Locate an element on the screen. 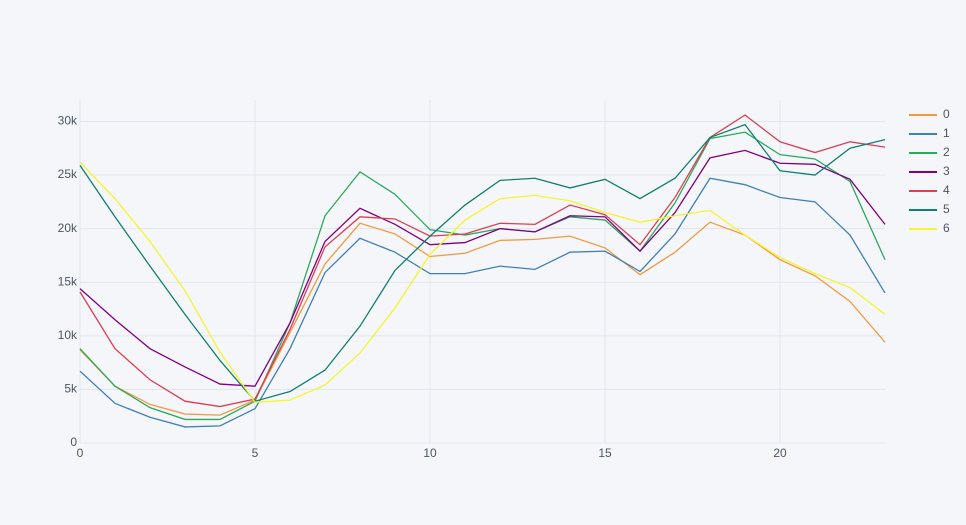  y-tick-label: 20k is located at coordinates (68, 228).